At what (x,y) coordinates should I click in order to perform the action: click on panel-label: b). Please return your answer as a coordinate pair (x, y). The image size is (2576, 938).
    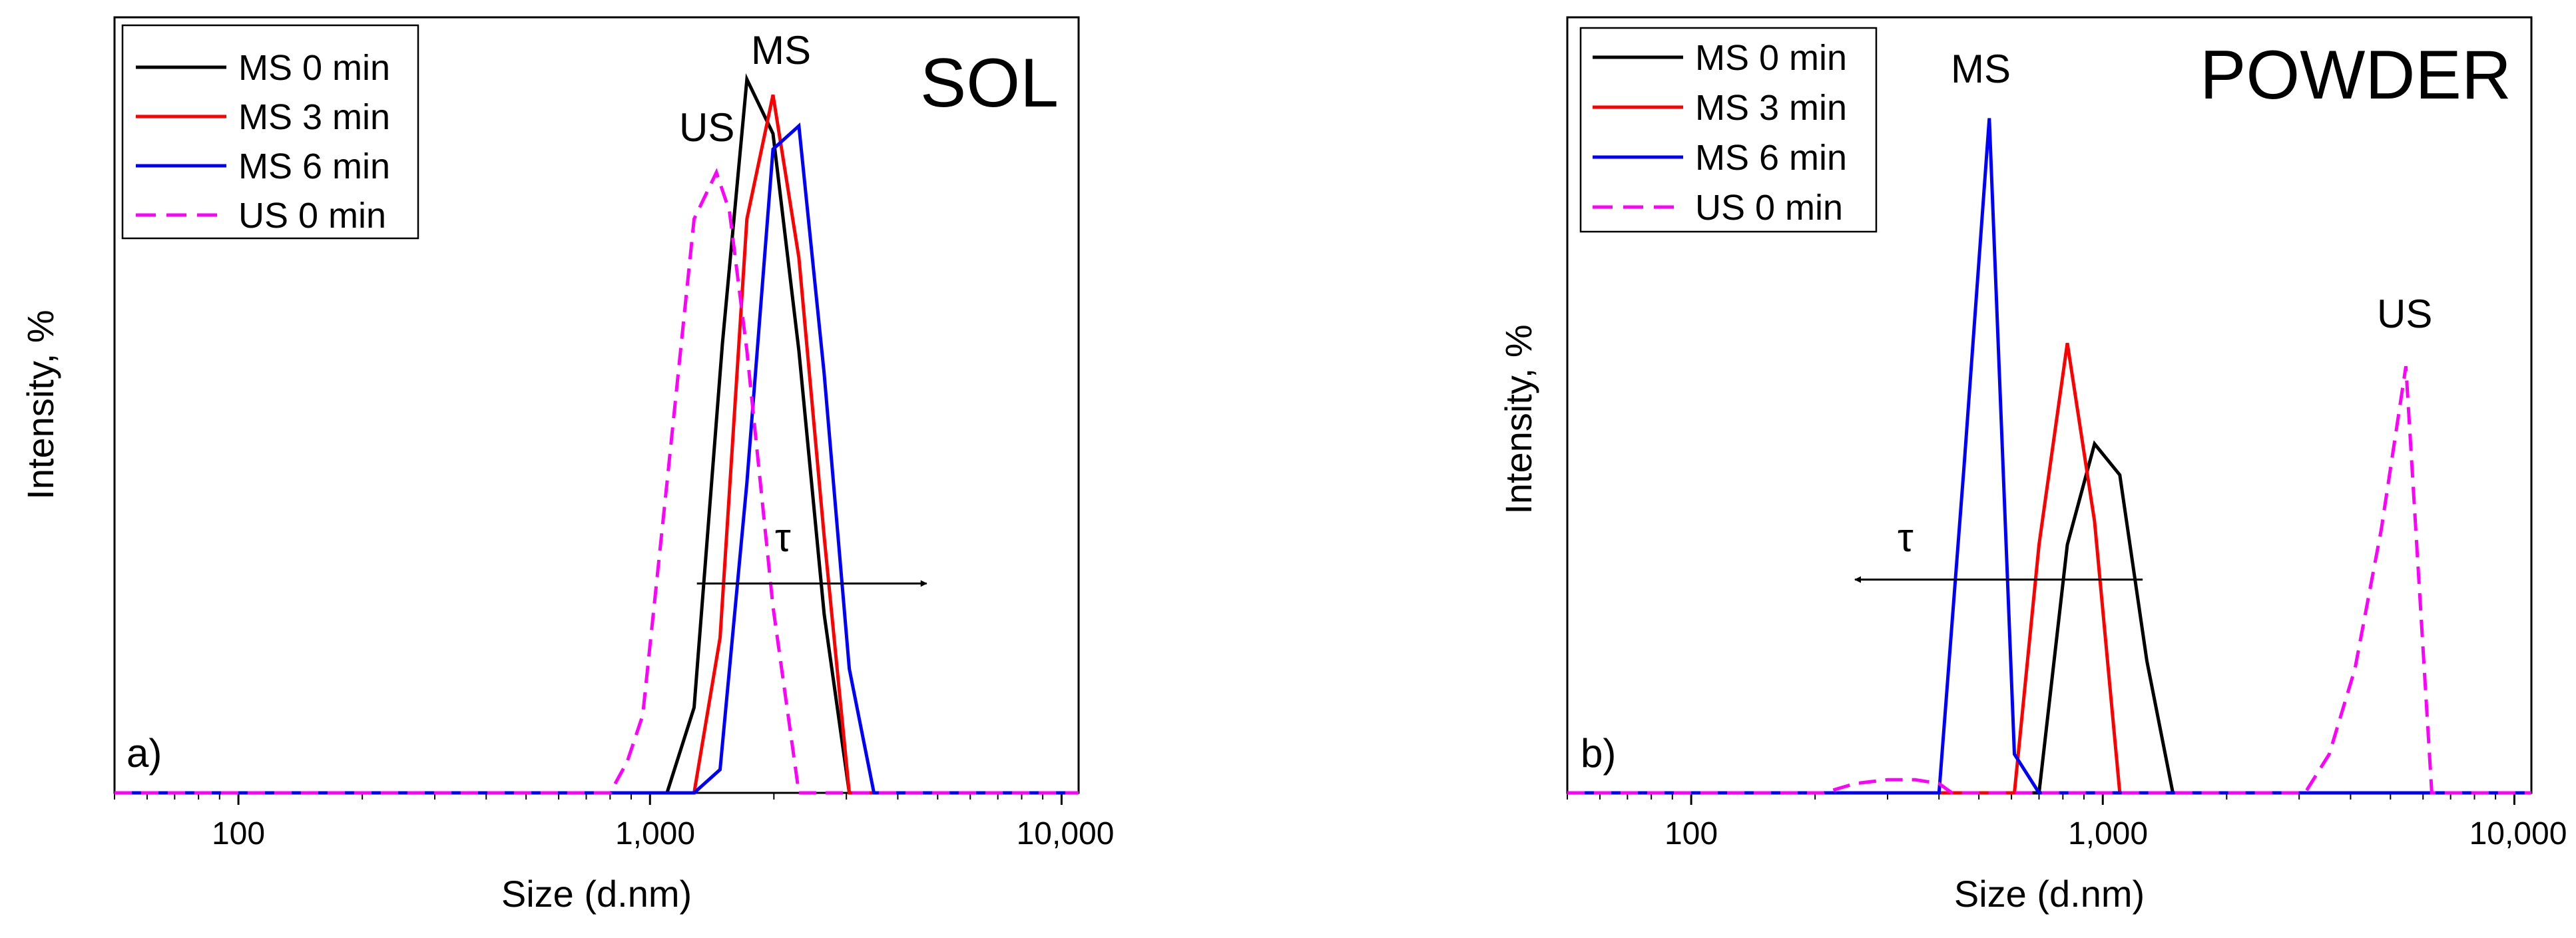
    Looking at the image, I should click on (1599, 753).